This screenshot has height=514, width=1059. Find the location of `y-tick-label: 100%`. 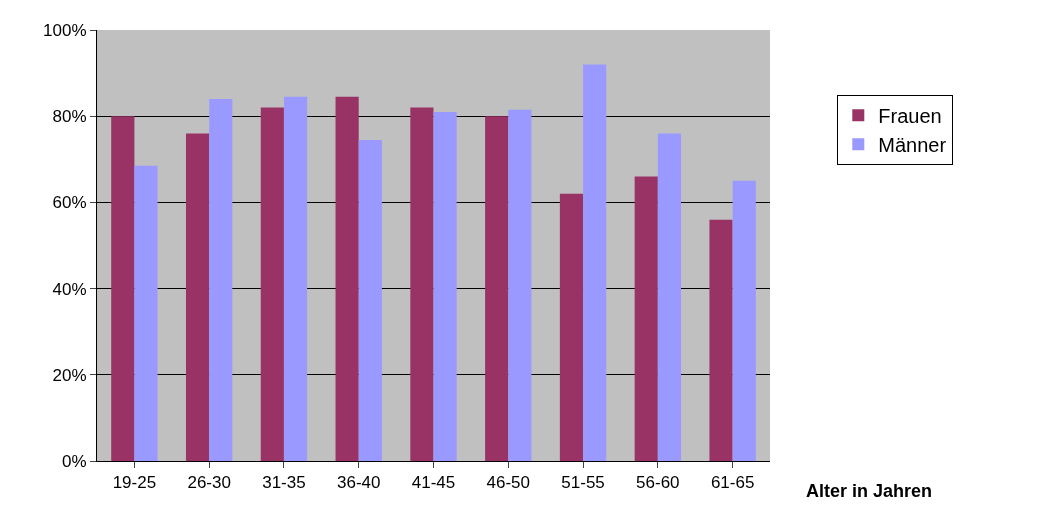

y-tick-label: 100% is located at coordinates (65, 30).